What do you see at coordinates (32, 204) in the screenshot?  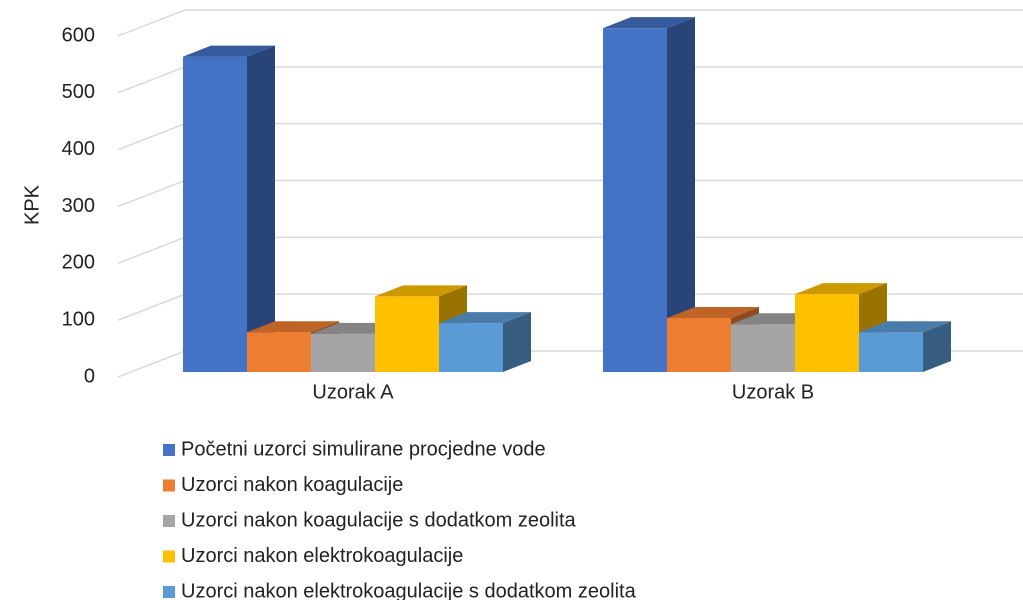 I see `y-axis-label: KPK` at bounding box center [32, 204].